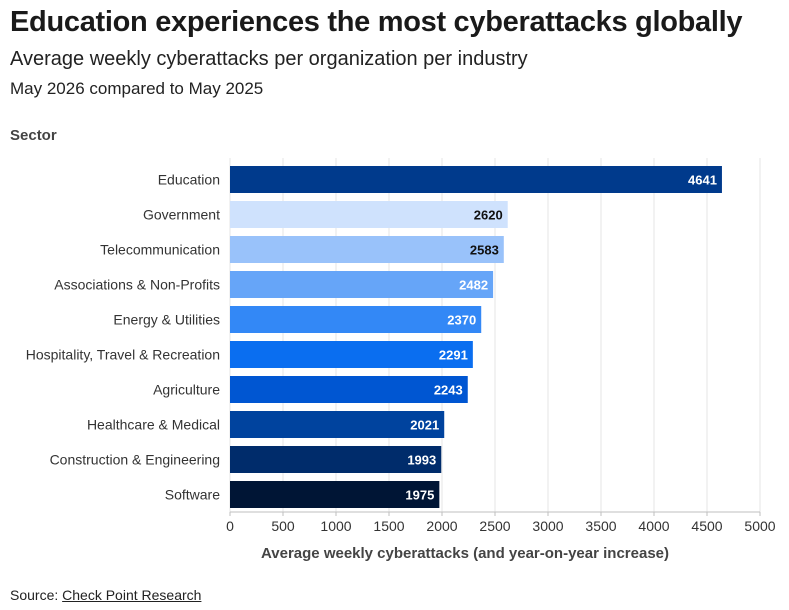  Describe the element at coordinates (494, 526) in the screenshot. I see `tick-label: 2500` at that location.